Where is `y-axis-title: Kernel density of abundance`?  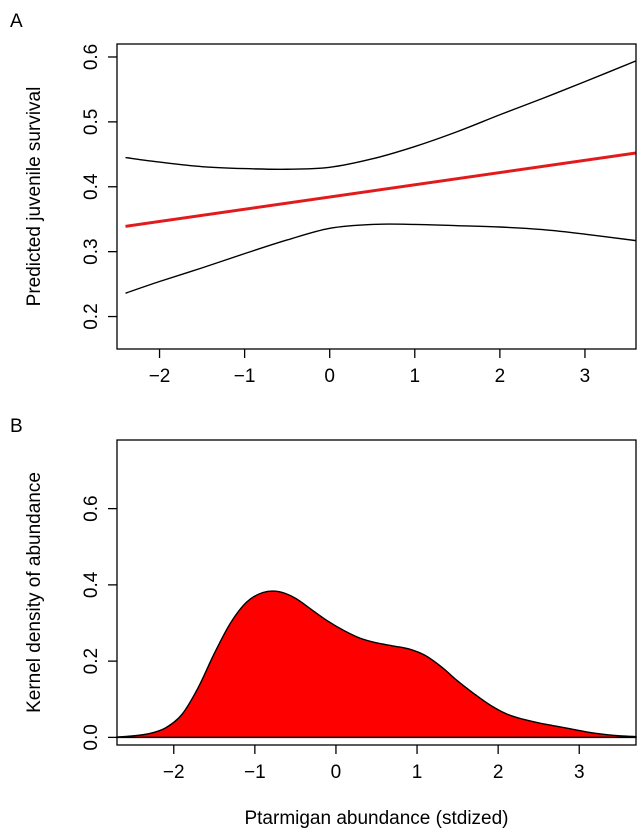
y-axis-title: Kernel density of abundance is located at coordinates (34, 592).